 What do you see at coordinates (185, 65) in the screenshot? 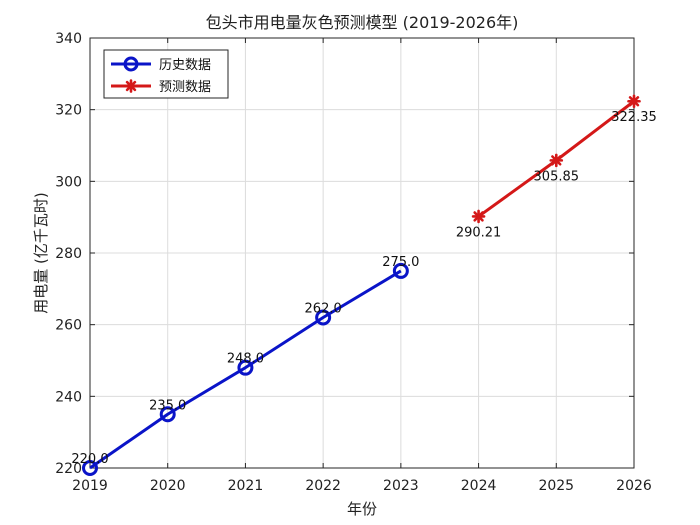
I see `legend-label-history: 历史数据` at bounding box center [185, 65].